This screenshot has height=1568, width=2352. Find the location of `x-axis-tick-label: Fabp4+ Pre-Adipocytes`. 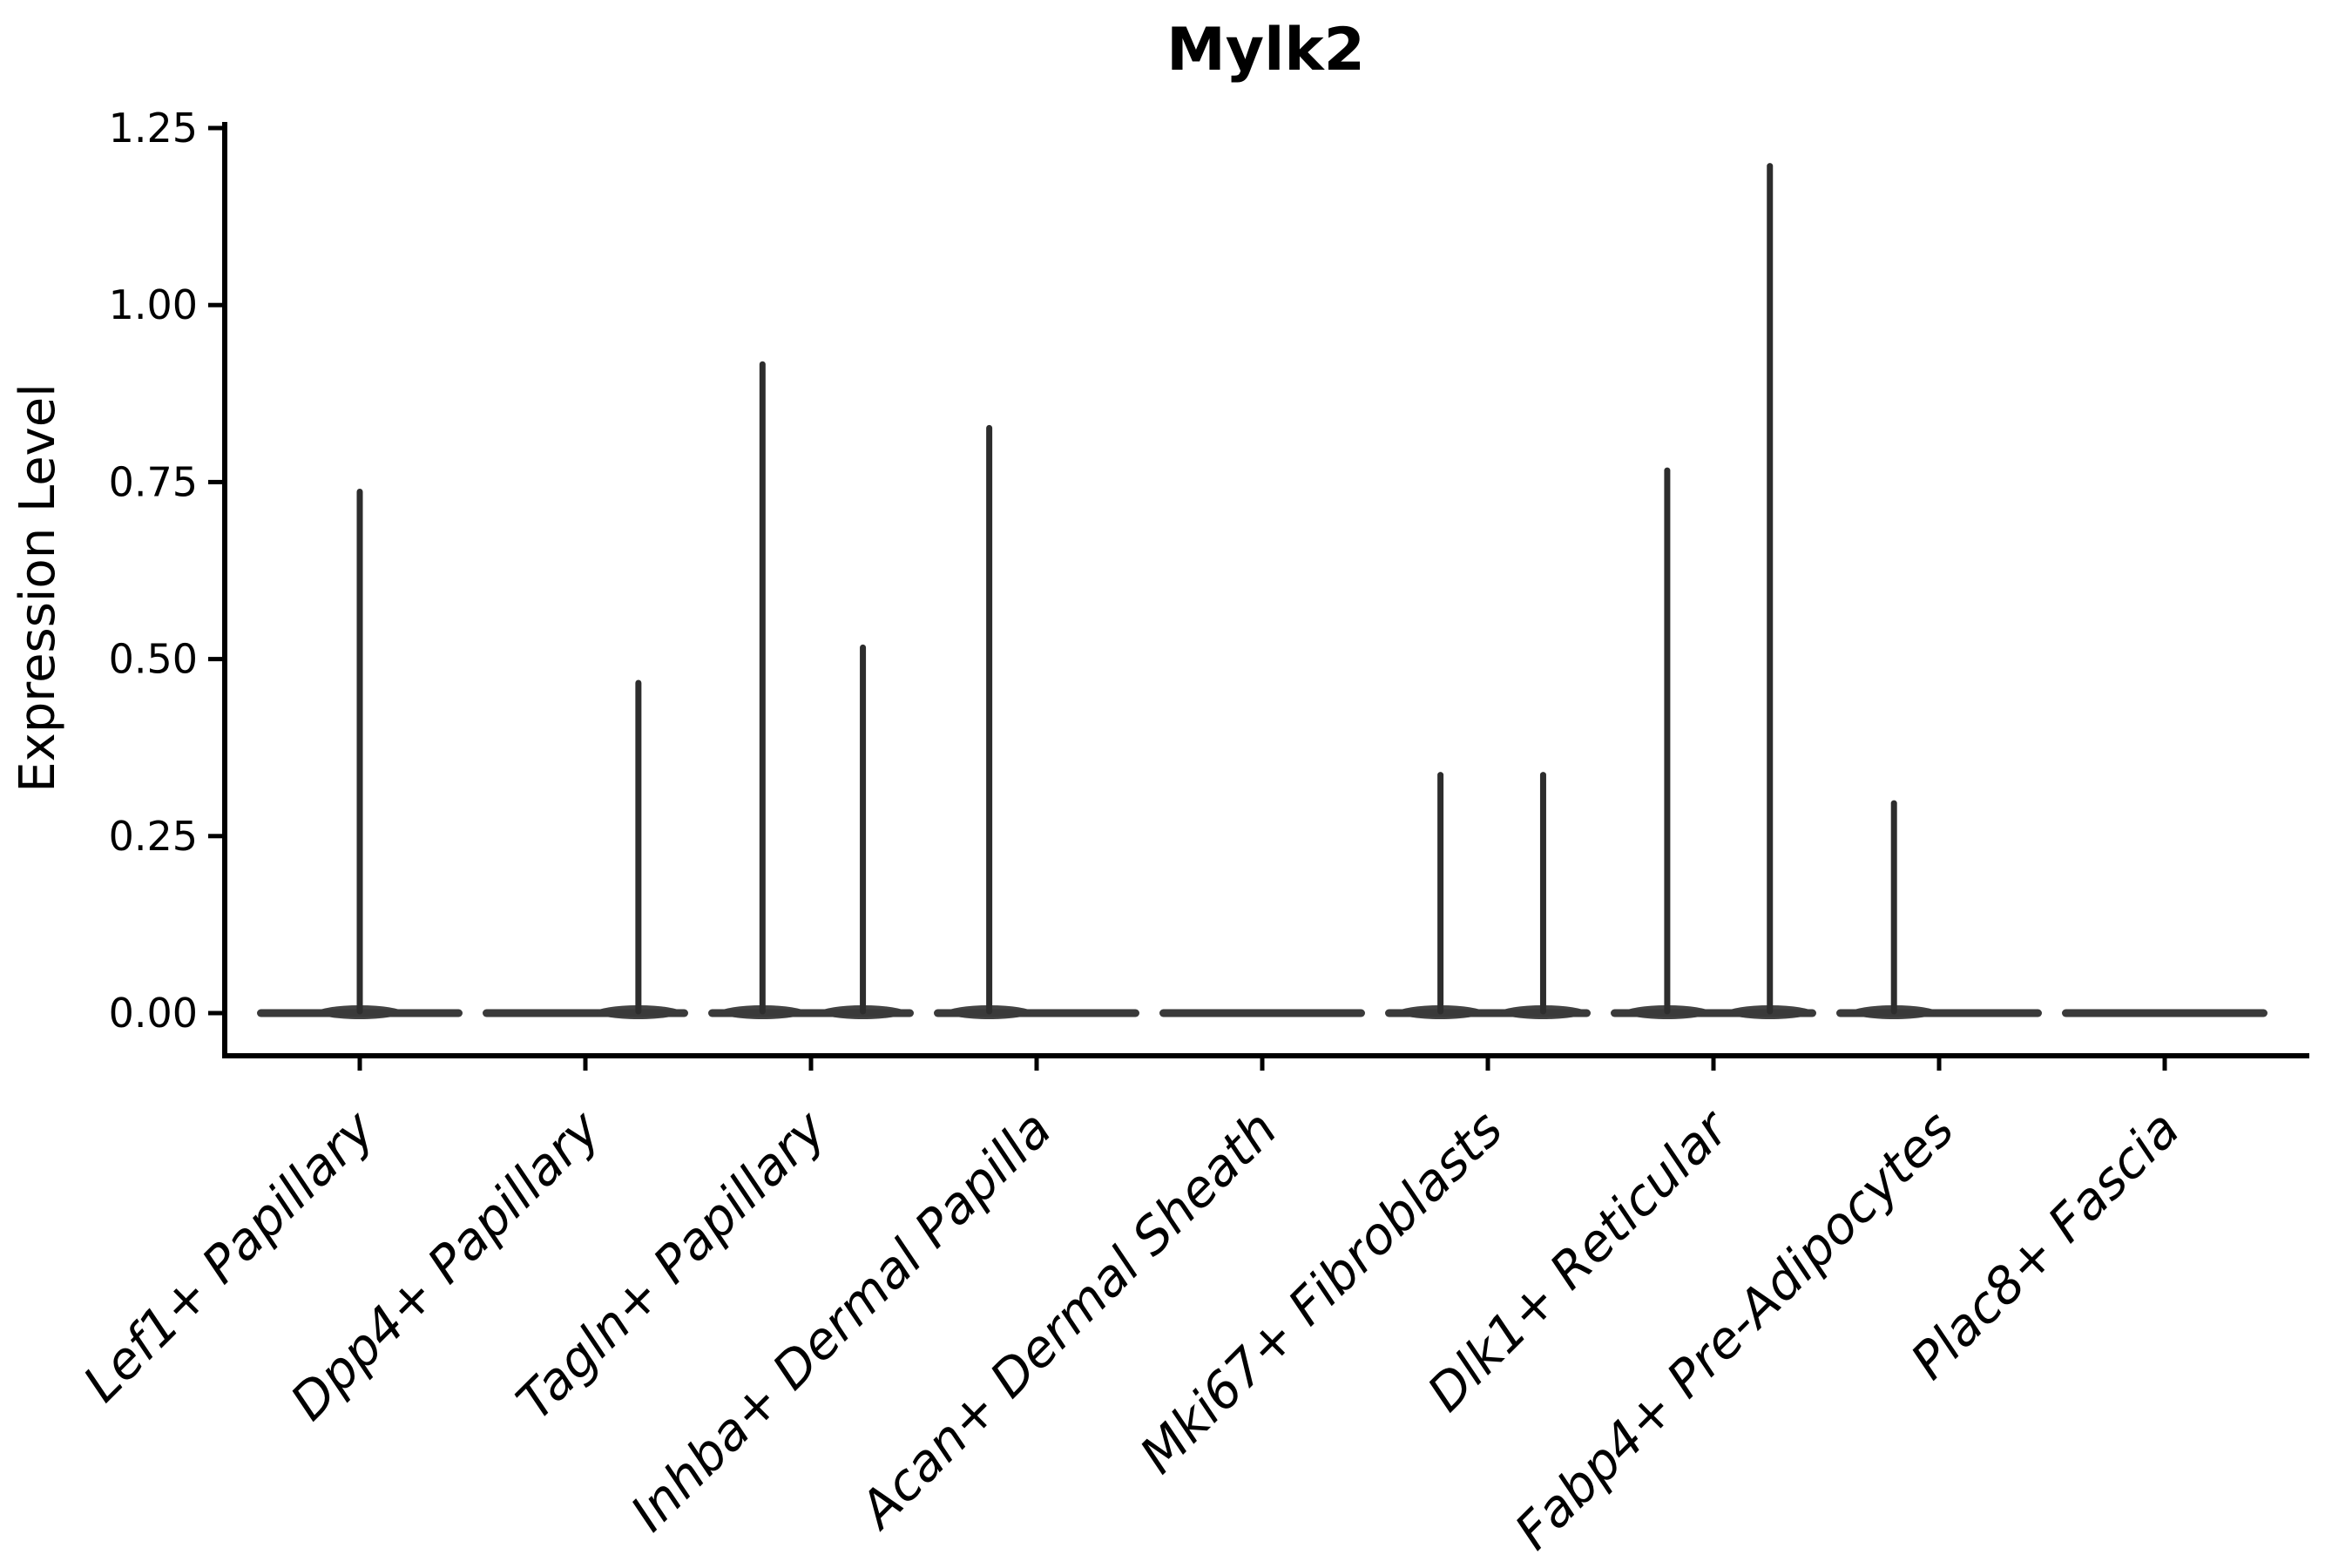

x-axis-tick-label: Fabp4+ Pre-Adipocytes is located at coordinates (1734, 1330).